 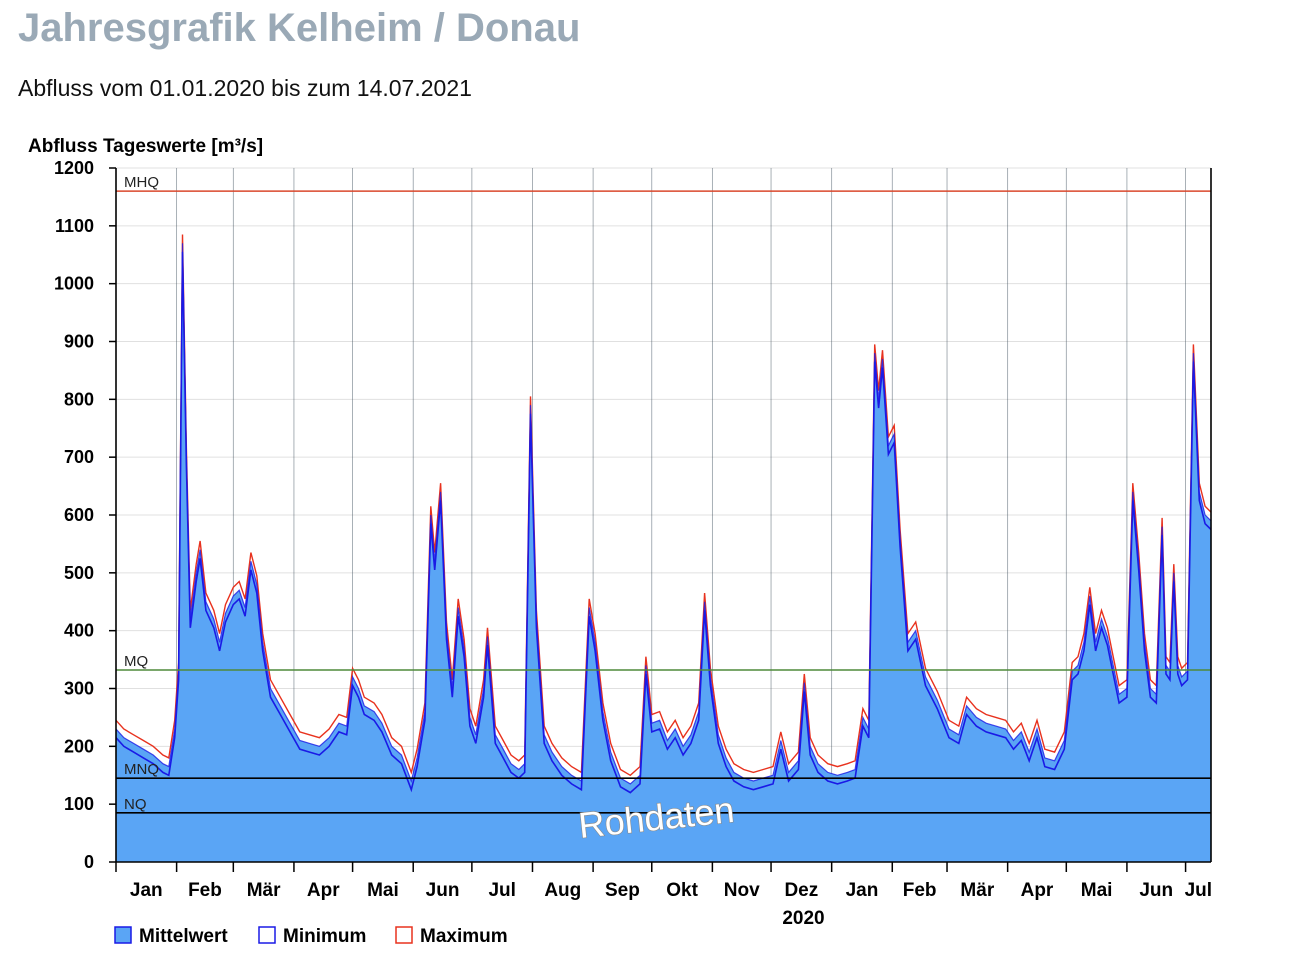 I want to click on y-tick-label: 600, so click(x=79, y=515).